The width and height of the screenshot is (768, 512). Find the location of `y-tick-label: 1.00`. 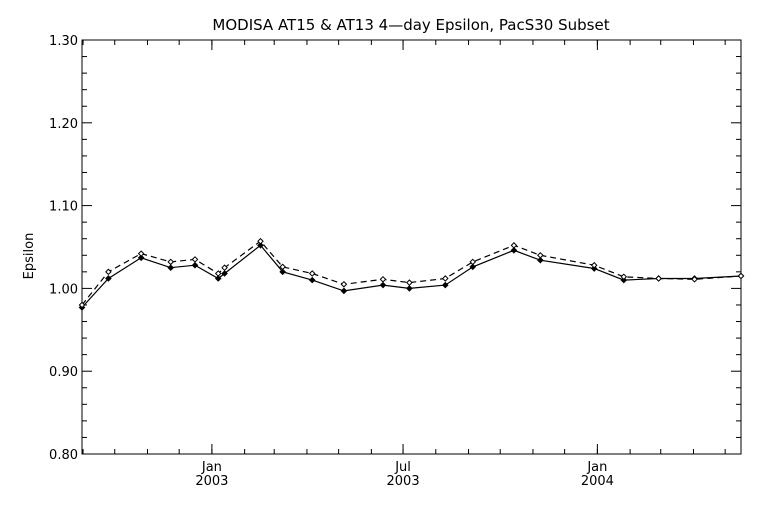

y-tick-label: 1.00 is located at coordinates (63, 289).